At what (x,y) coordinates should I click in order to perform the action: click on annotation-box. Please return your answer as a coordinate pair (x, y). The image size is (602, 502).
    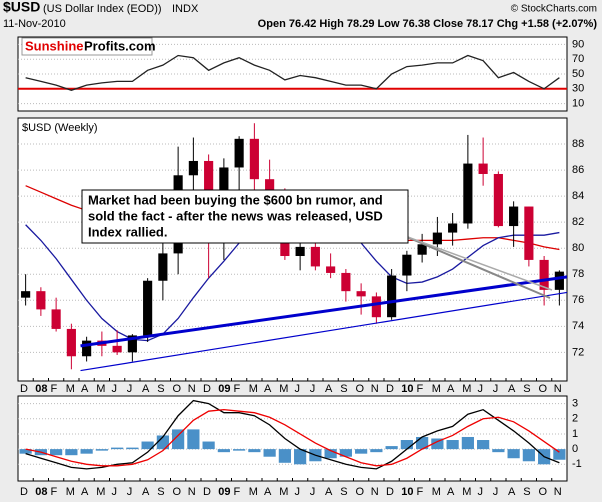
    Looking at the image, I should click on (245, 216).